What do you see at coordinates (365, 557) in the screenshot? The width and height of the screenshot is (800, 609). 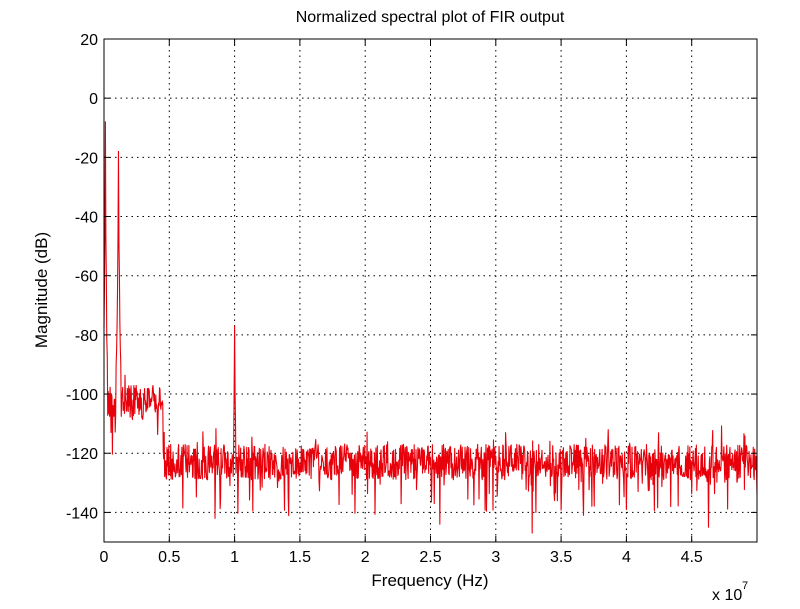 I see `x-tick-label: 2` at bounding box center [365, 557].